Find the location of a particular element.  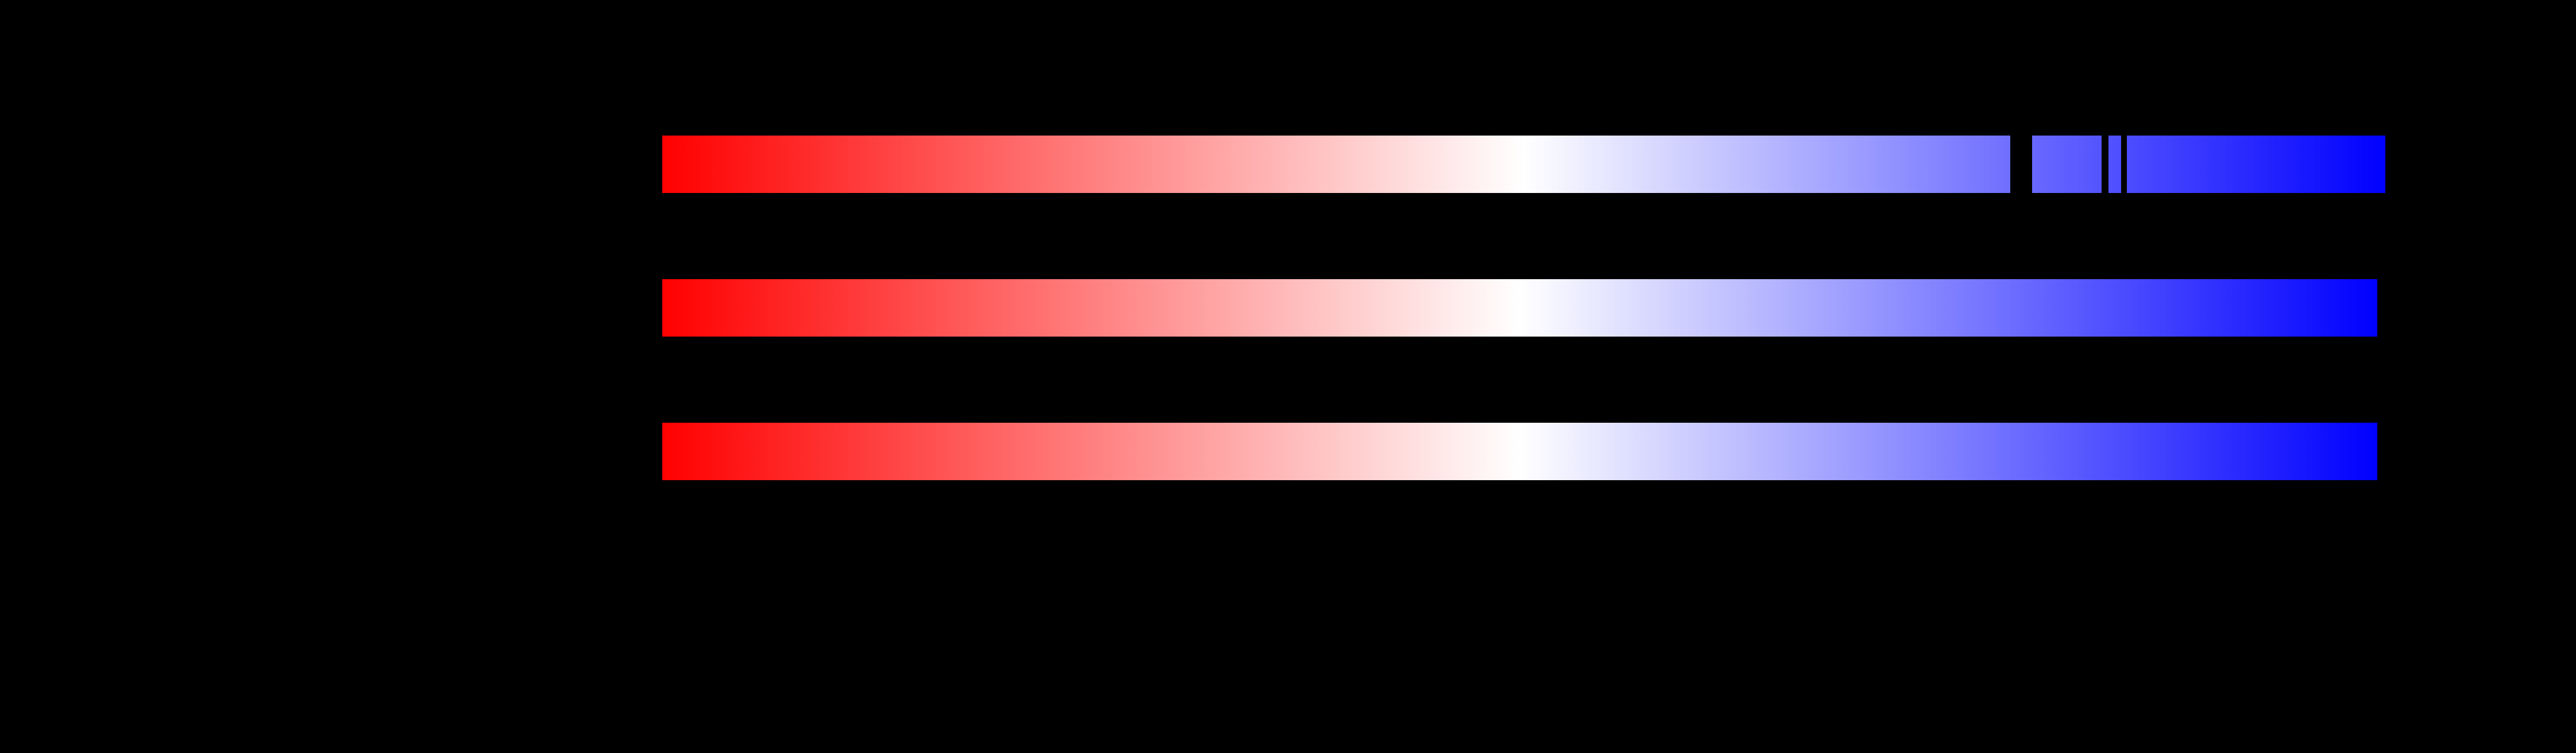

strip-3-gradient-colorbar is located at coordinates (1519, 451).